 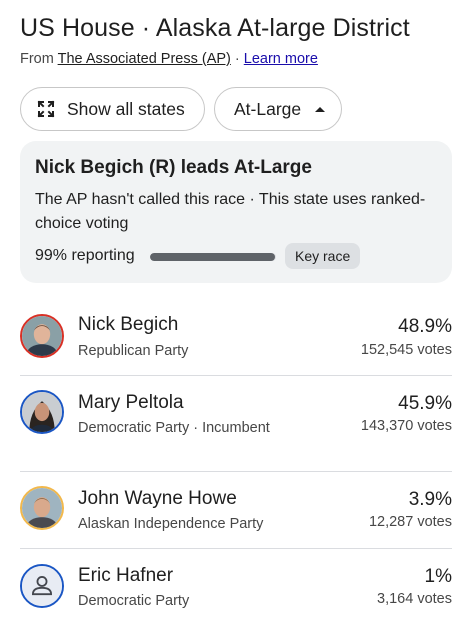 I want to click on candidate-party: Democratic Party · Incumbent, so click(x=174, y=428).